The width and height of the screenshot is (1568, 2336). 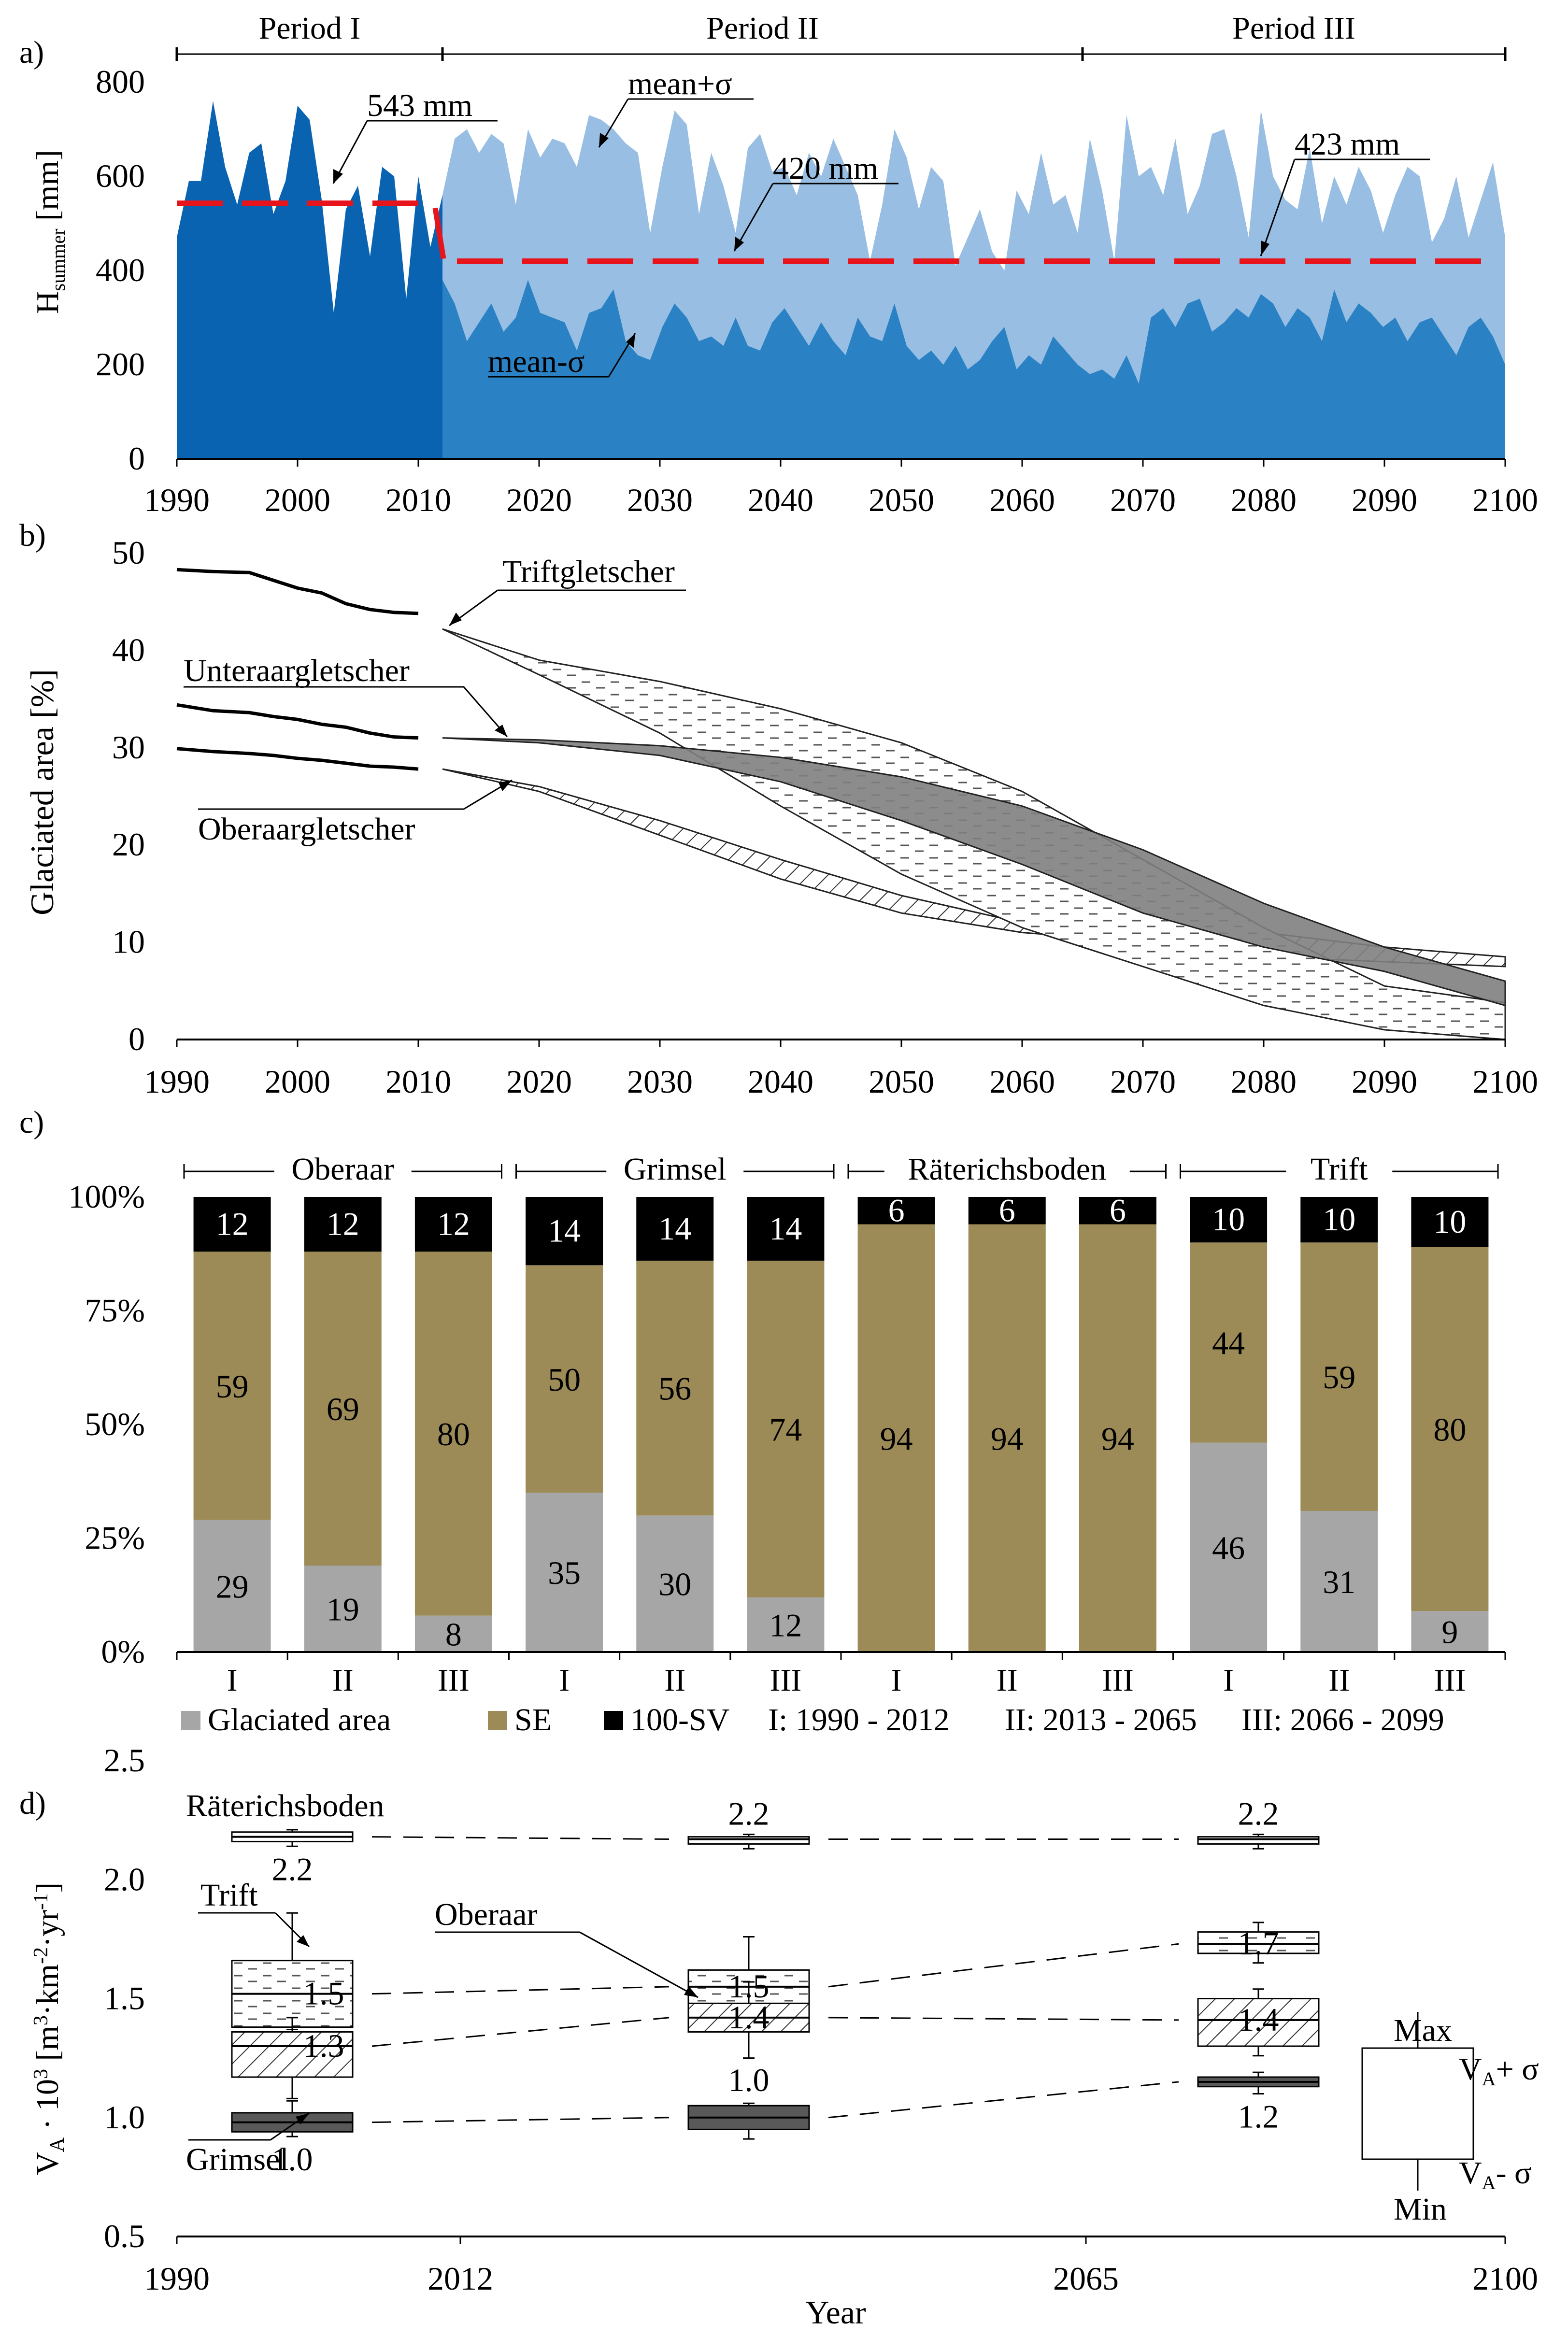 What do you see at coordinates (419, 105) in the screenshot?
I see `annotation-543-label: 543 mm` at bounding box center [419, 105].